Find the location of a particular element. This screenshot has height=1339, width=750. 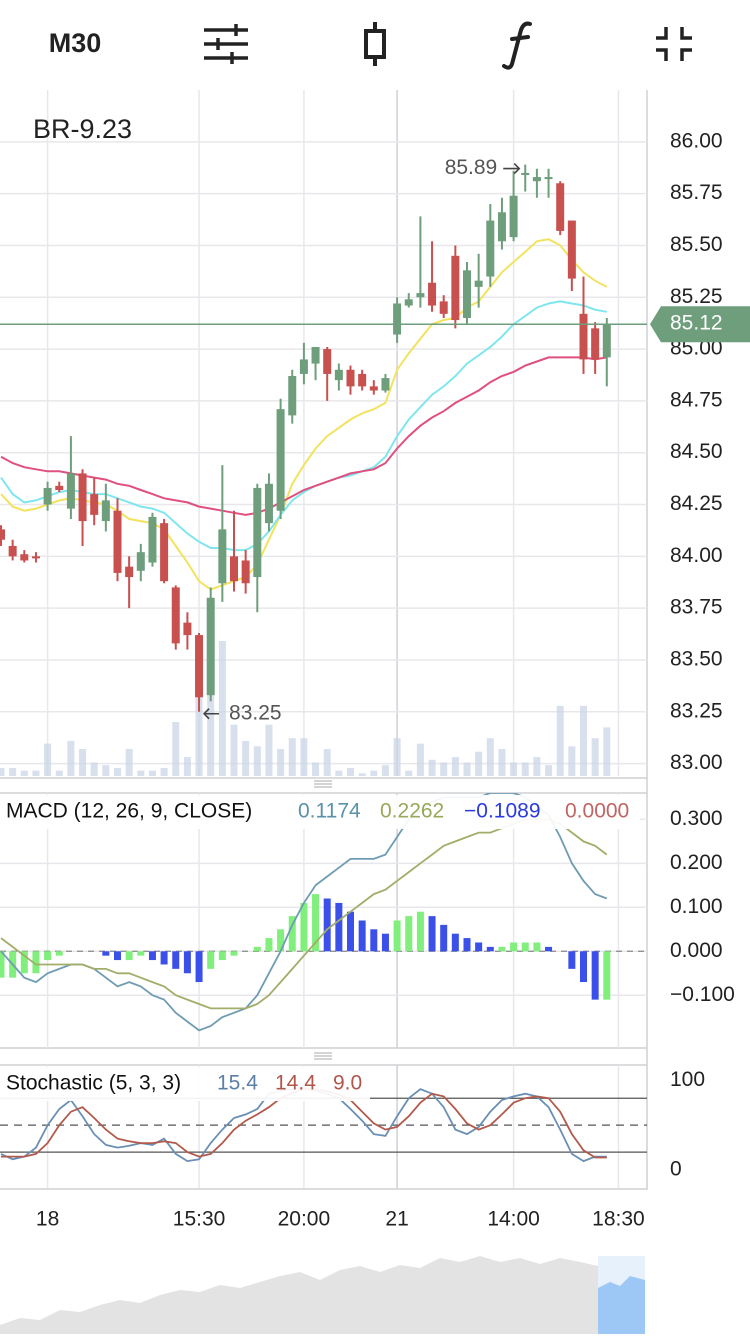

x-tick-label: 18:30 is located at coordinates (618, 1219).